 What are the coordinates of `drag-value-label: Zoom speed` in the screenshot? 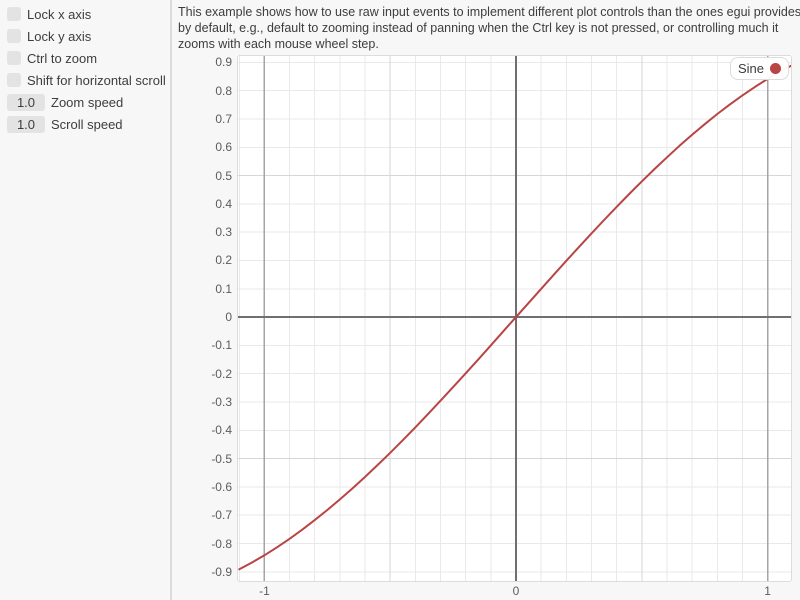 It's located at (87, 102).